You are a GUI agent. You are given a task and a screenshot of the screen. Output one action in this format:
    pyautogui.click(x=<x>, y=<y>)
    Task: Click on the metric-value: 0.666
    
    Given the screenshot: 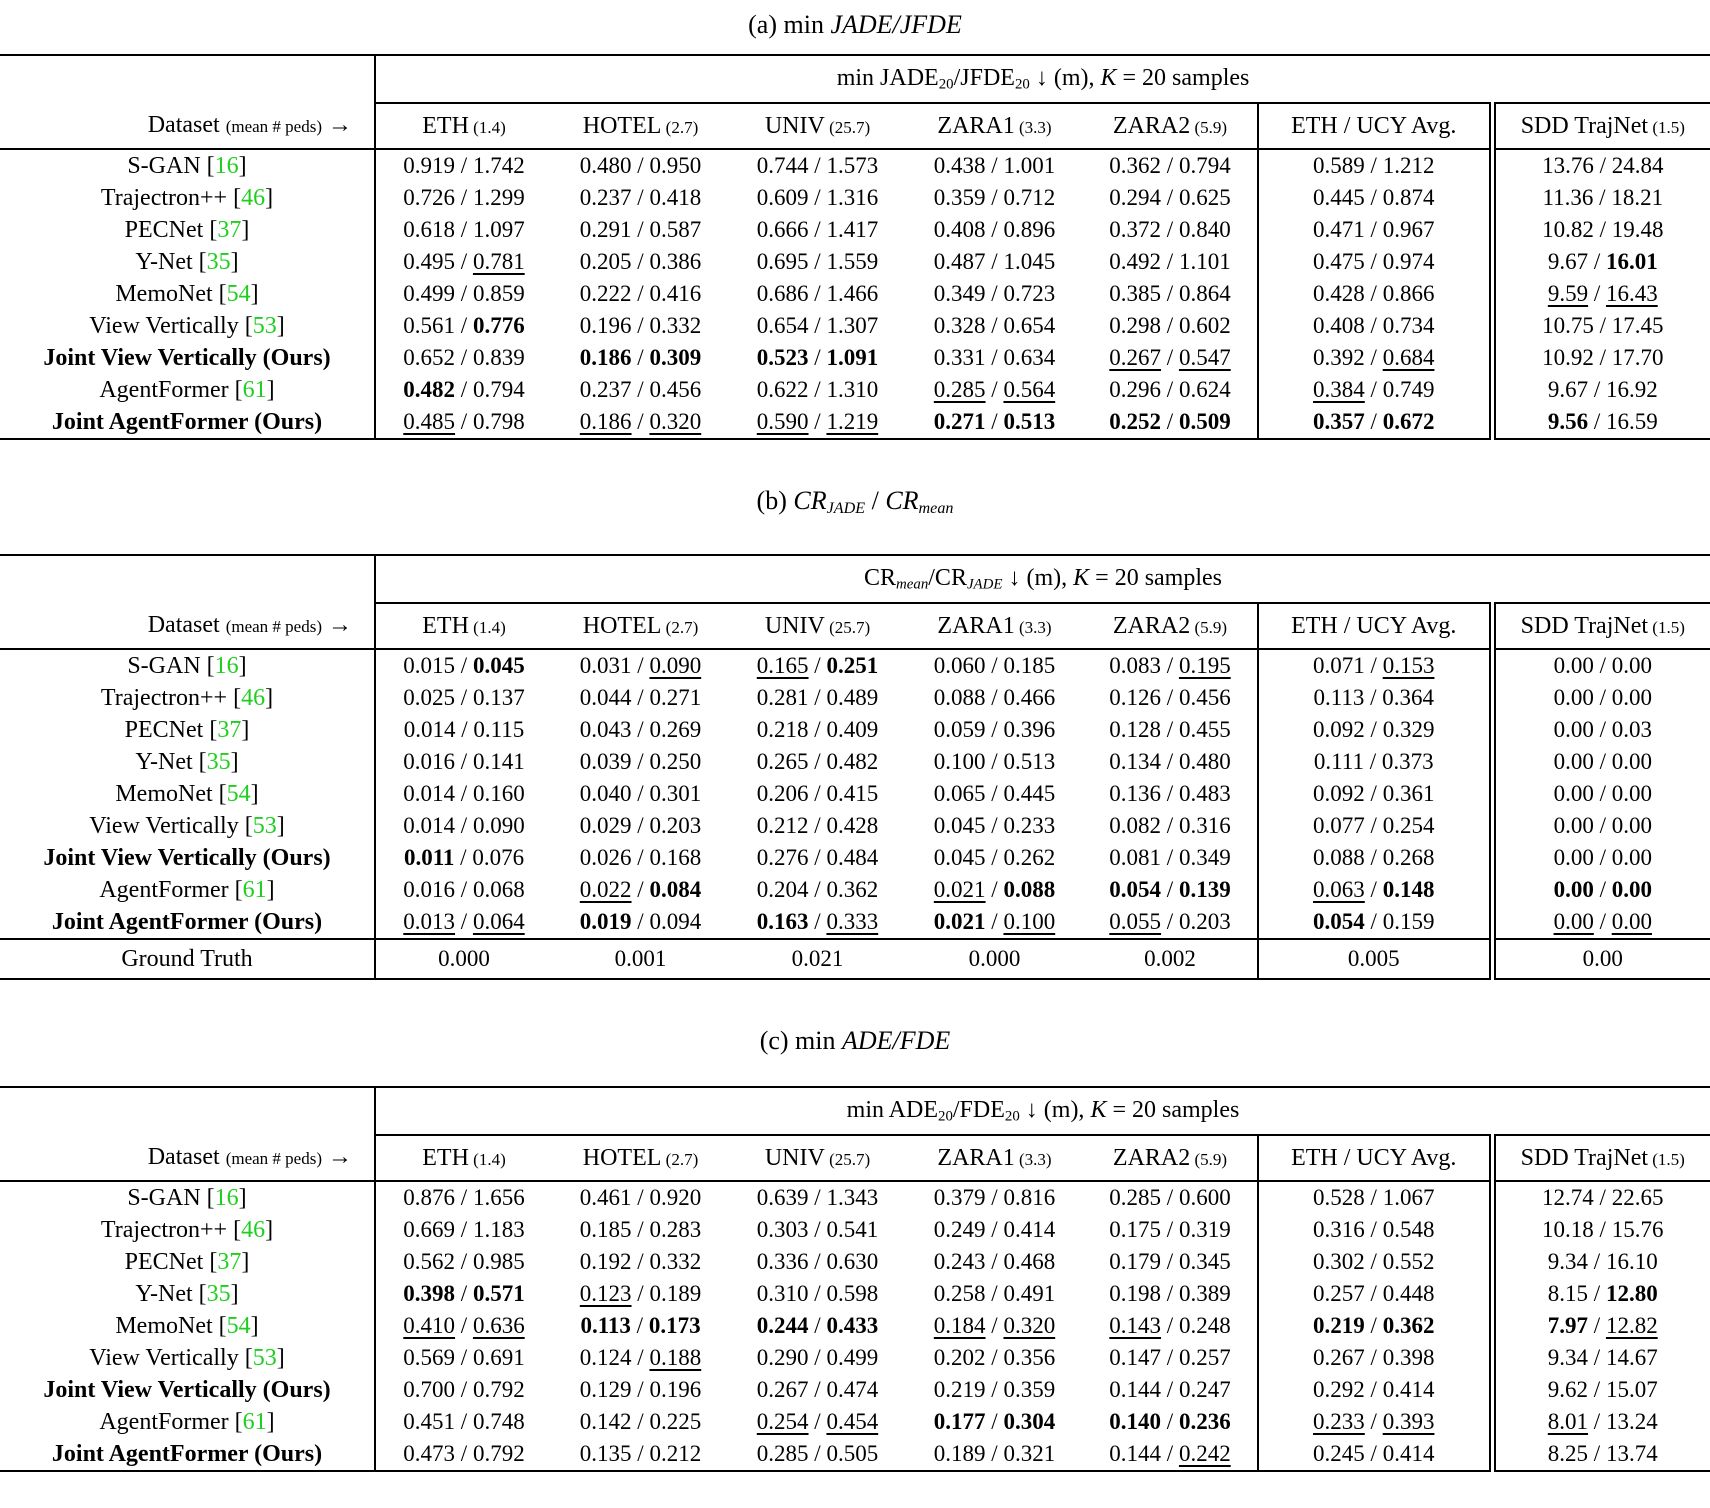 What is the action you would take?
    pyautogui.click(x=782, y=229)
    